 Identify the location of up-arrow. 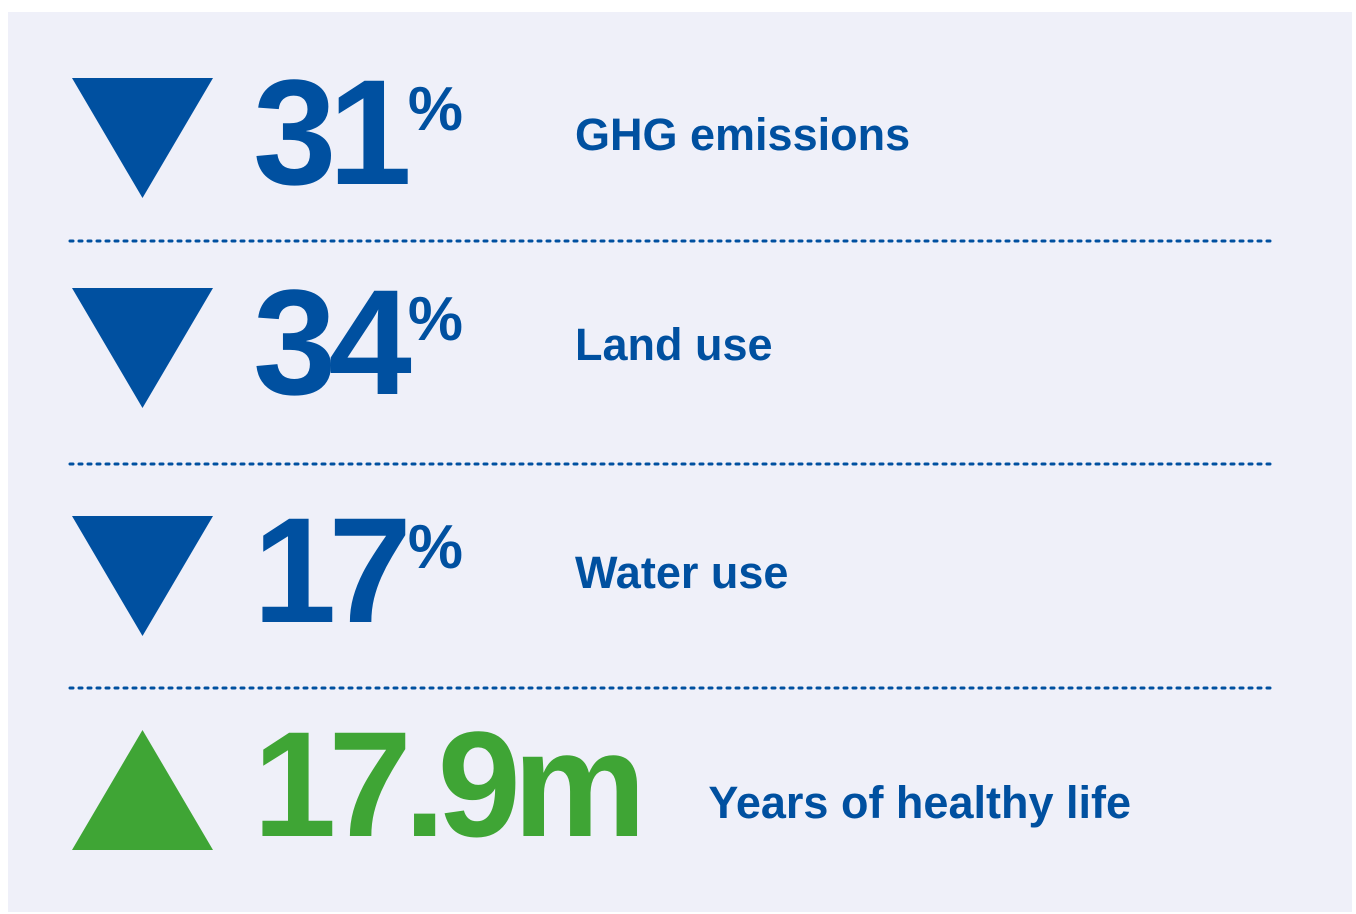
(142, 790).